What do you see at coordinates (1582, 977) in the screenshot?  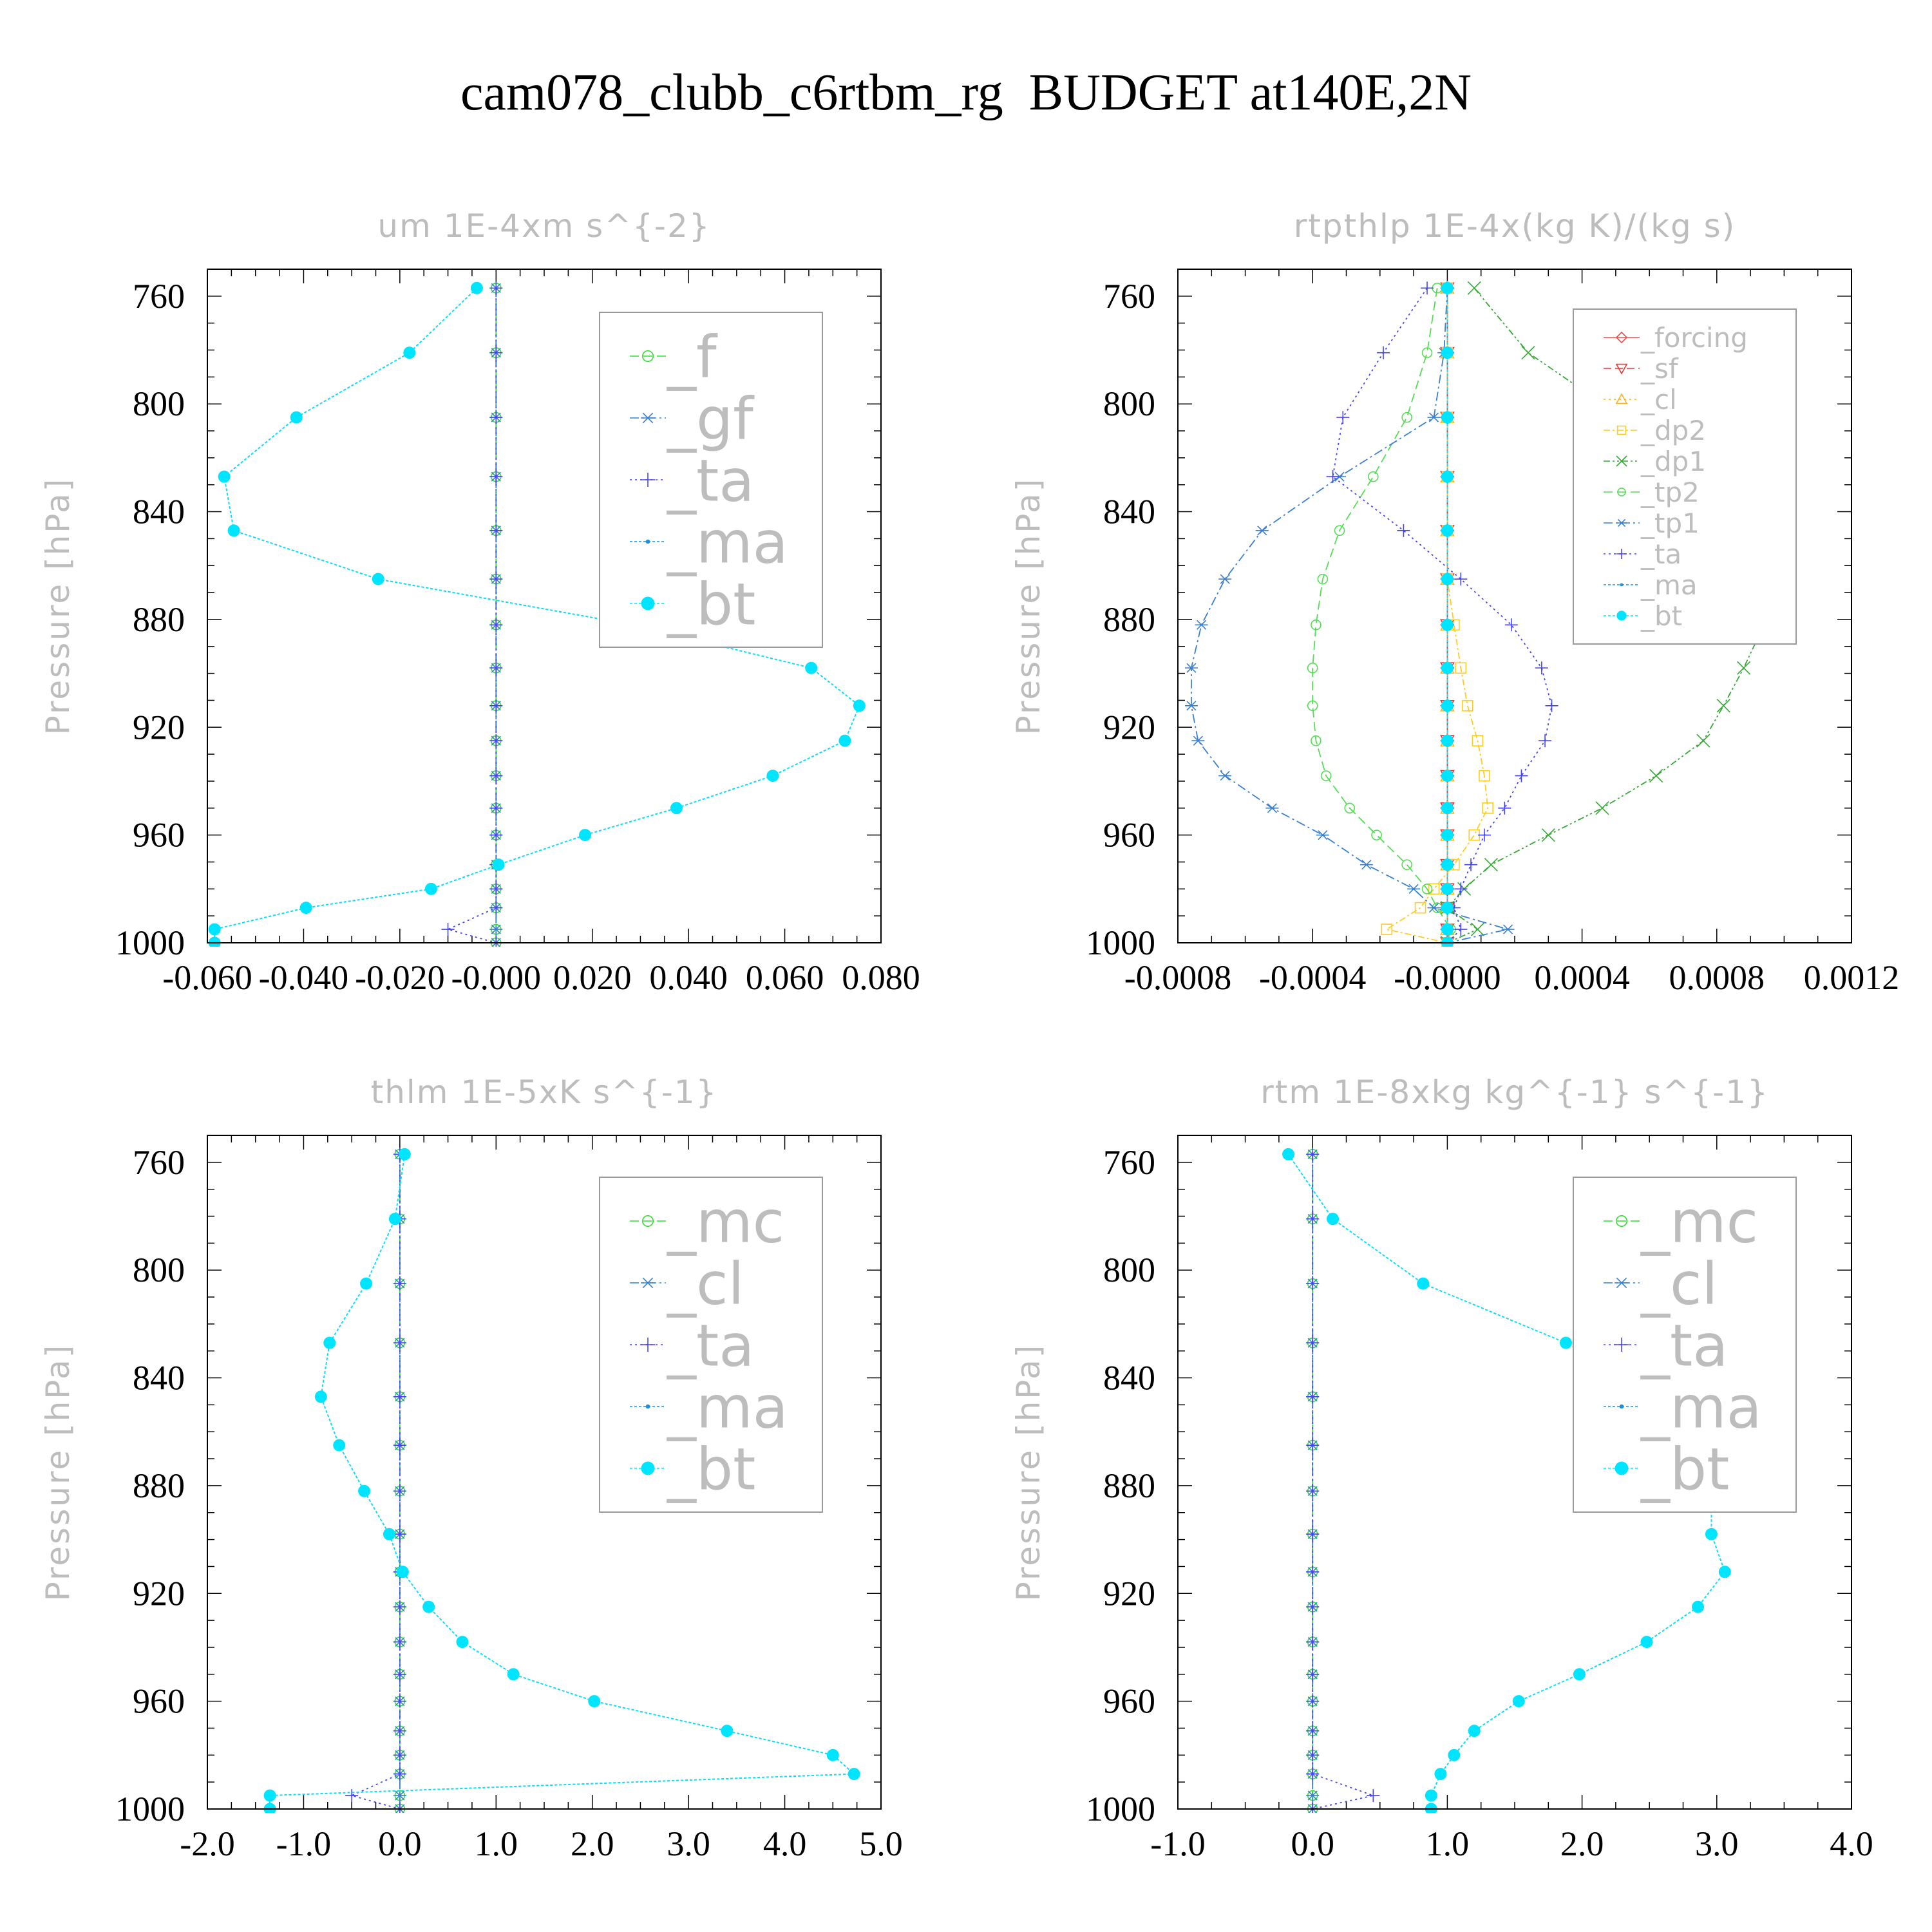 I see `rtpthlp-x-tick-label: 0.0004` at bounding box center [1582, 977].